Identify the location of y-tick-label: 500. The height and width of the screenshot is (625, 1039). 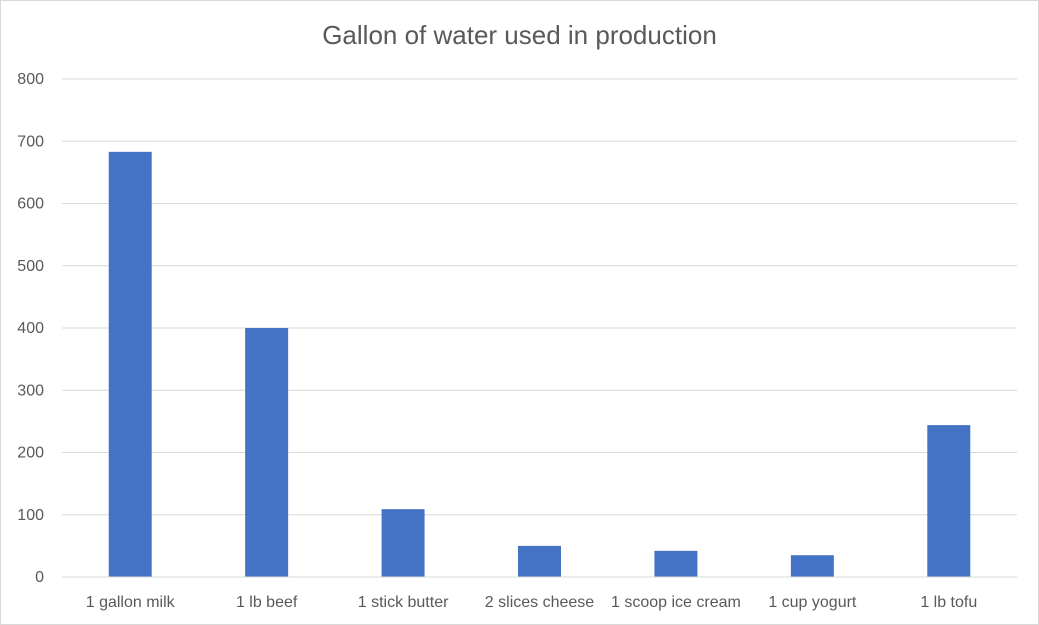
(30, 266).